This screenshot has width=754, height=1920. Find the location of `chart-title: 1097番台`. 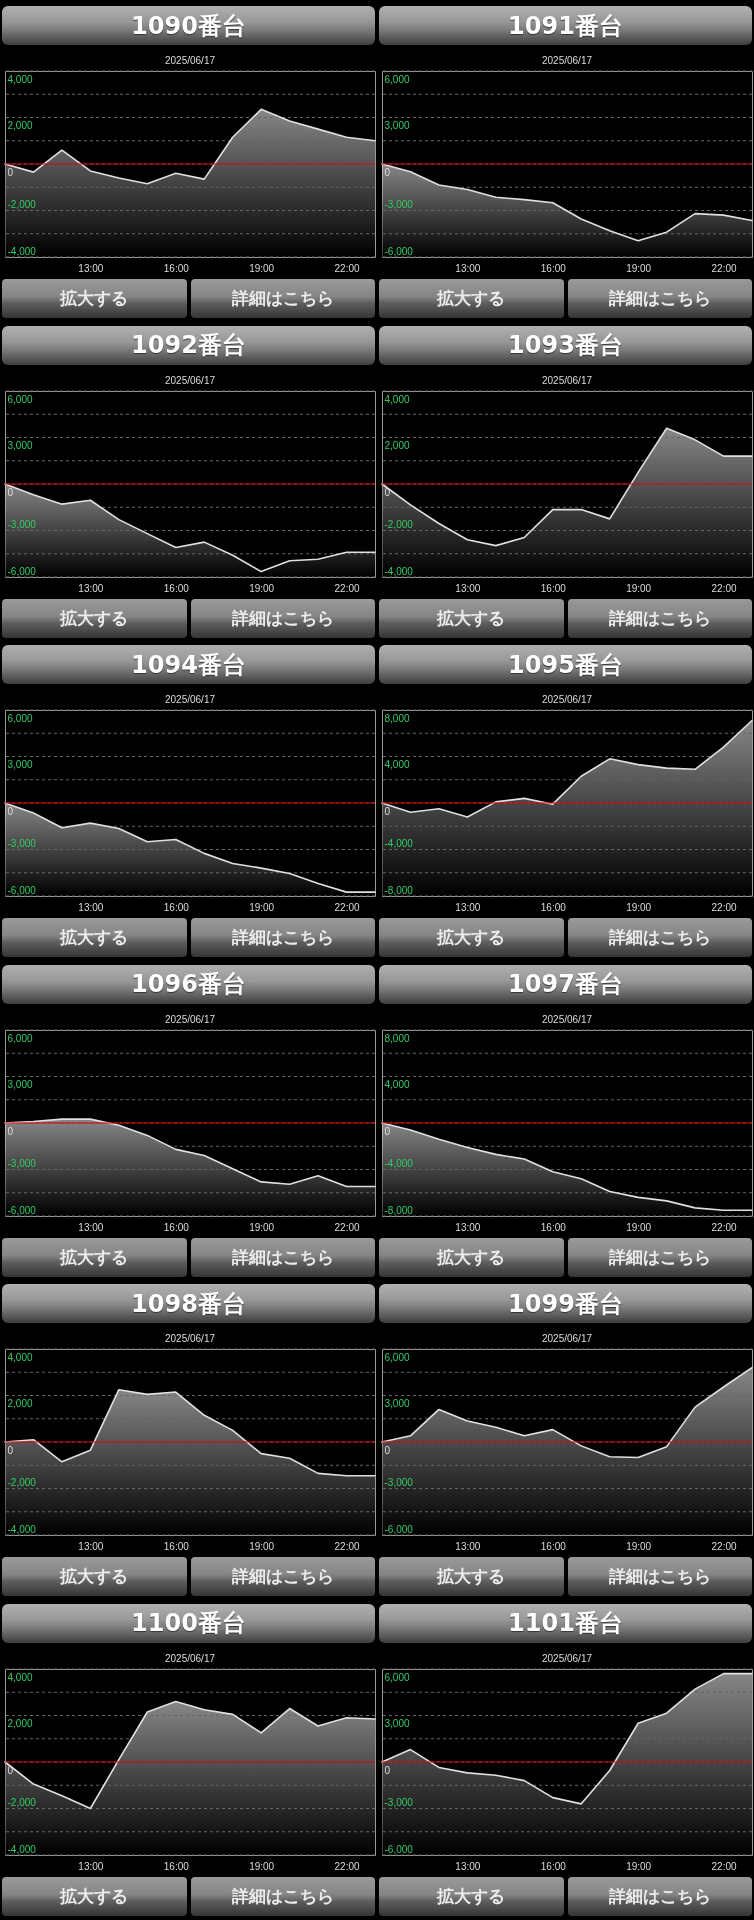

chart-title: 1097番台 is located at coordinates (565, 984).